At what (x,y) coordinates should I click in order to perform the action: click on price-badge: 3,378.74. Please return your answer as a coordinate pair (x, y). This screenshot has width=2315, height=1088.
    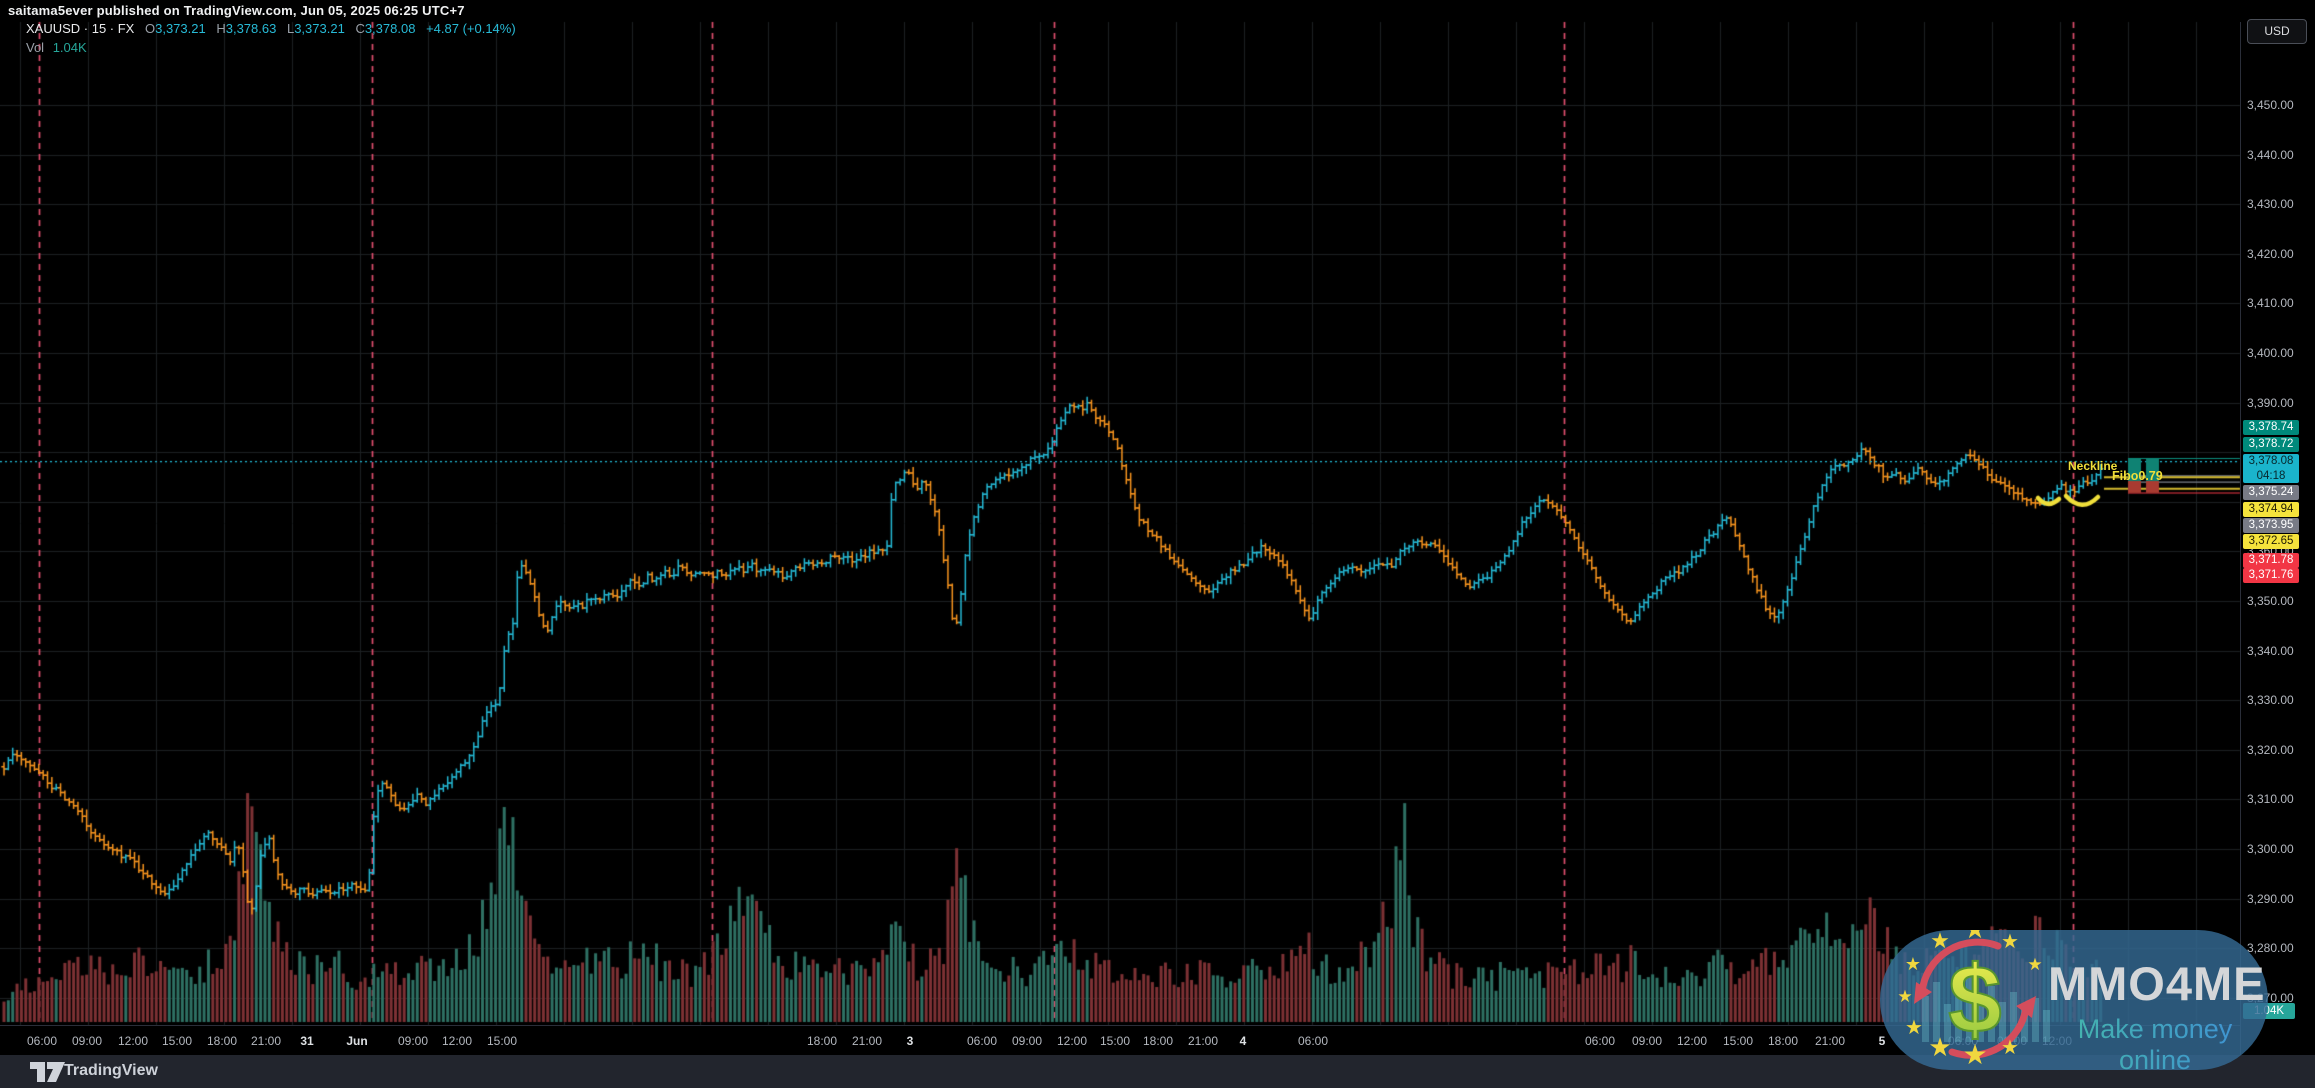
    Looking at the image, I should click on (2271, 427).